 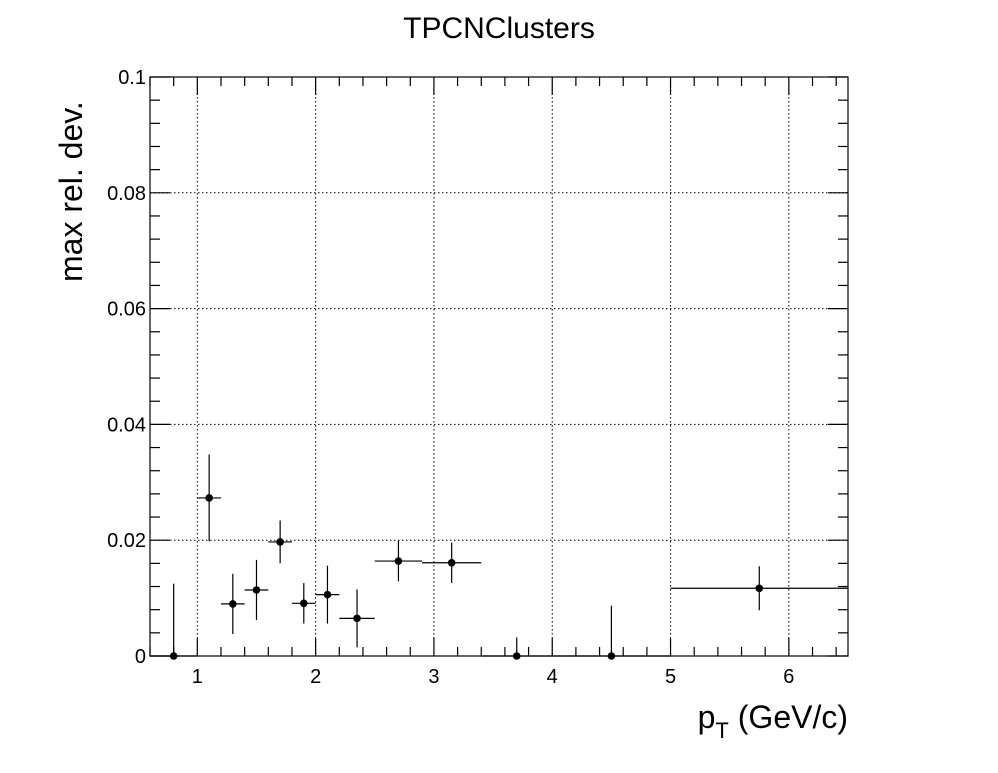 I want to click on x-tick-label: 5, so click(x=670, y=677).